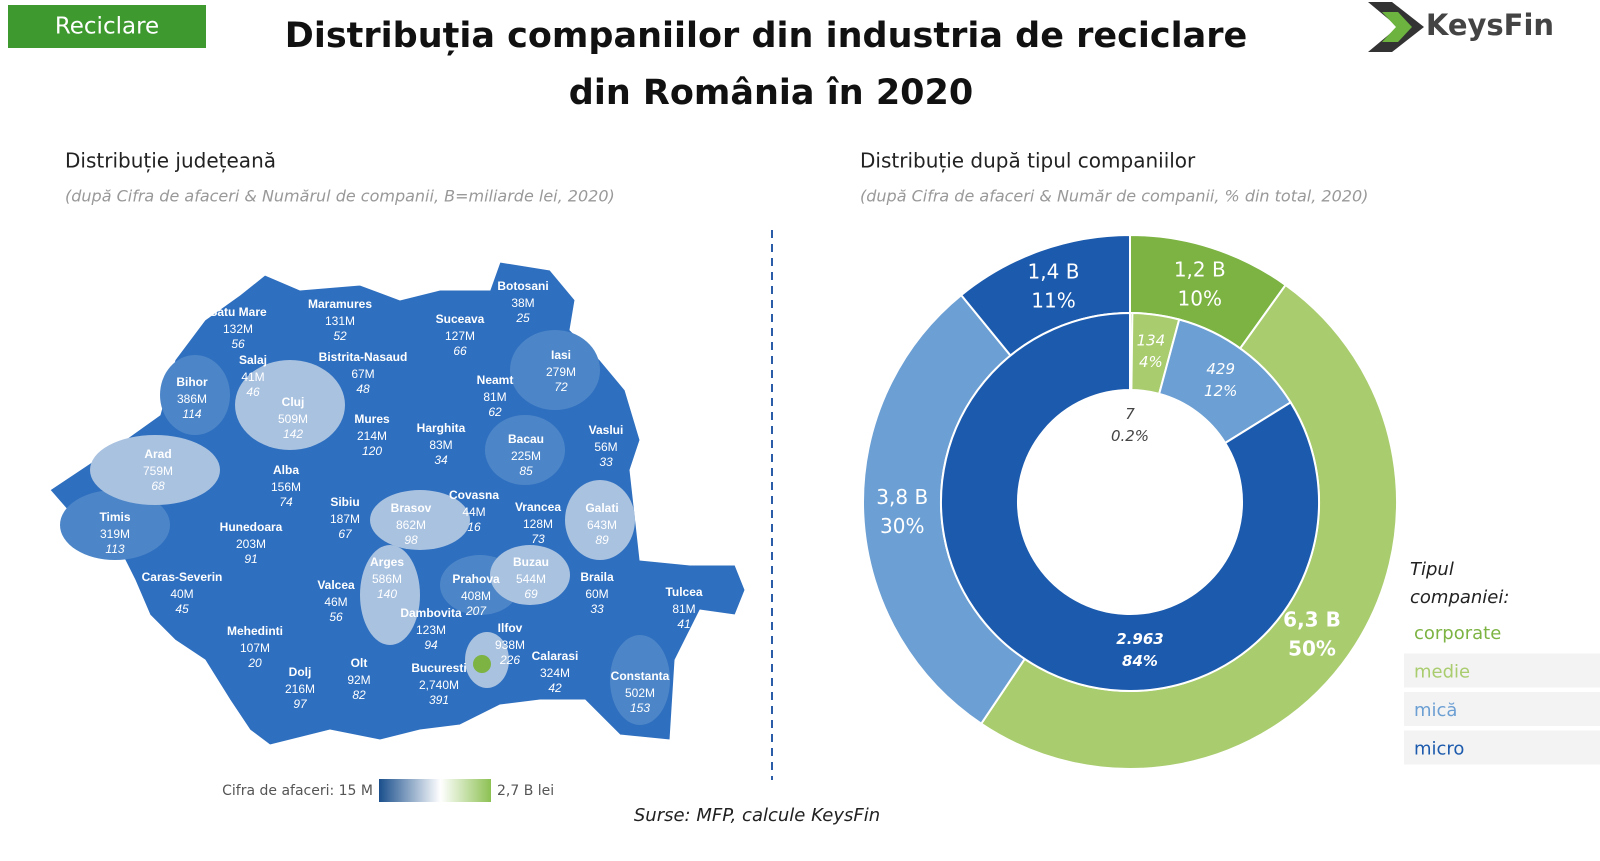  What do you see at coordinates (601, 508) in the screenshot?
I see `county-name: Galati` at bounding box center [601, 508].